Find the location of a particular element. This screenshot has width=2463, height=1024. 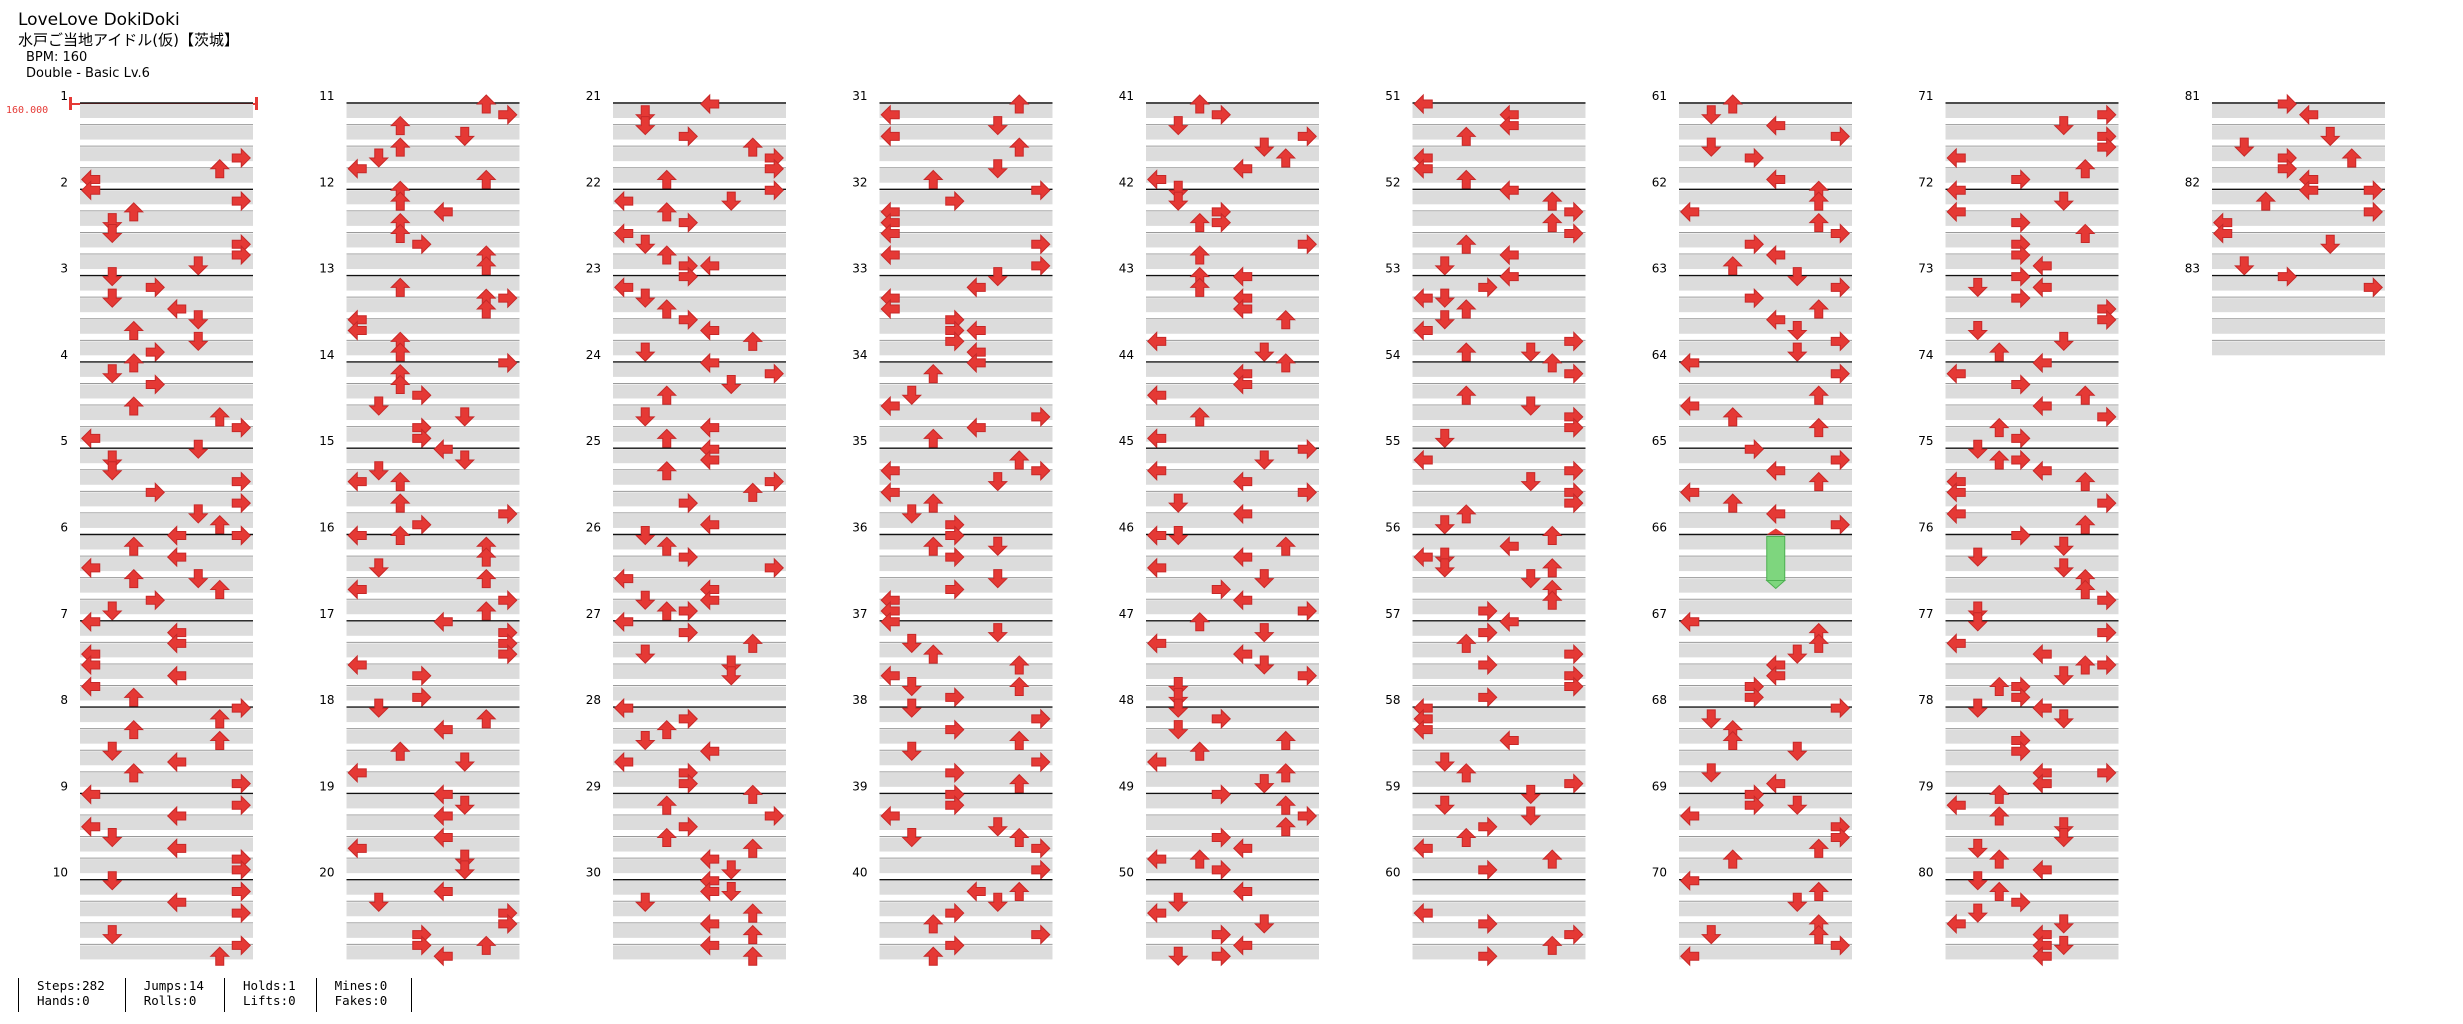

measure-number: 2 is located at coordinates (64, 182).